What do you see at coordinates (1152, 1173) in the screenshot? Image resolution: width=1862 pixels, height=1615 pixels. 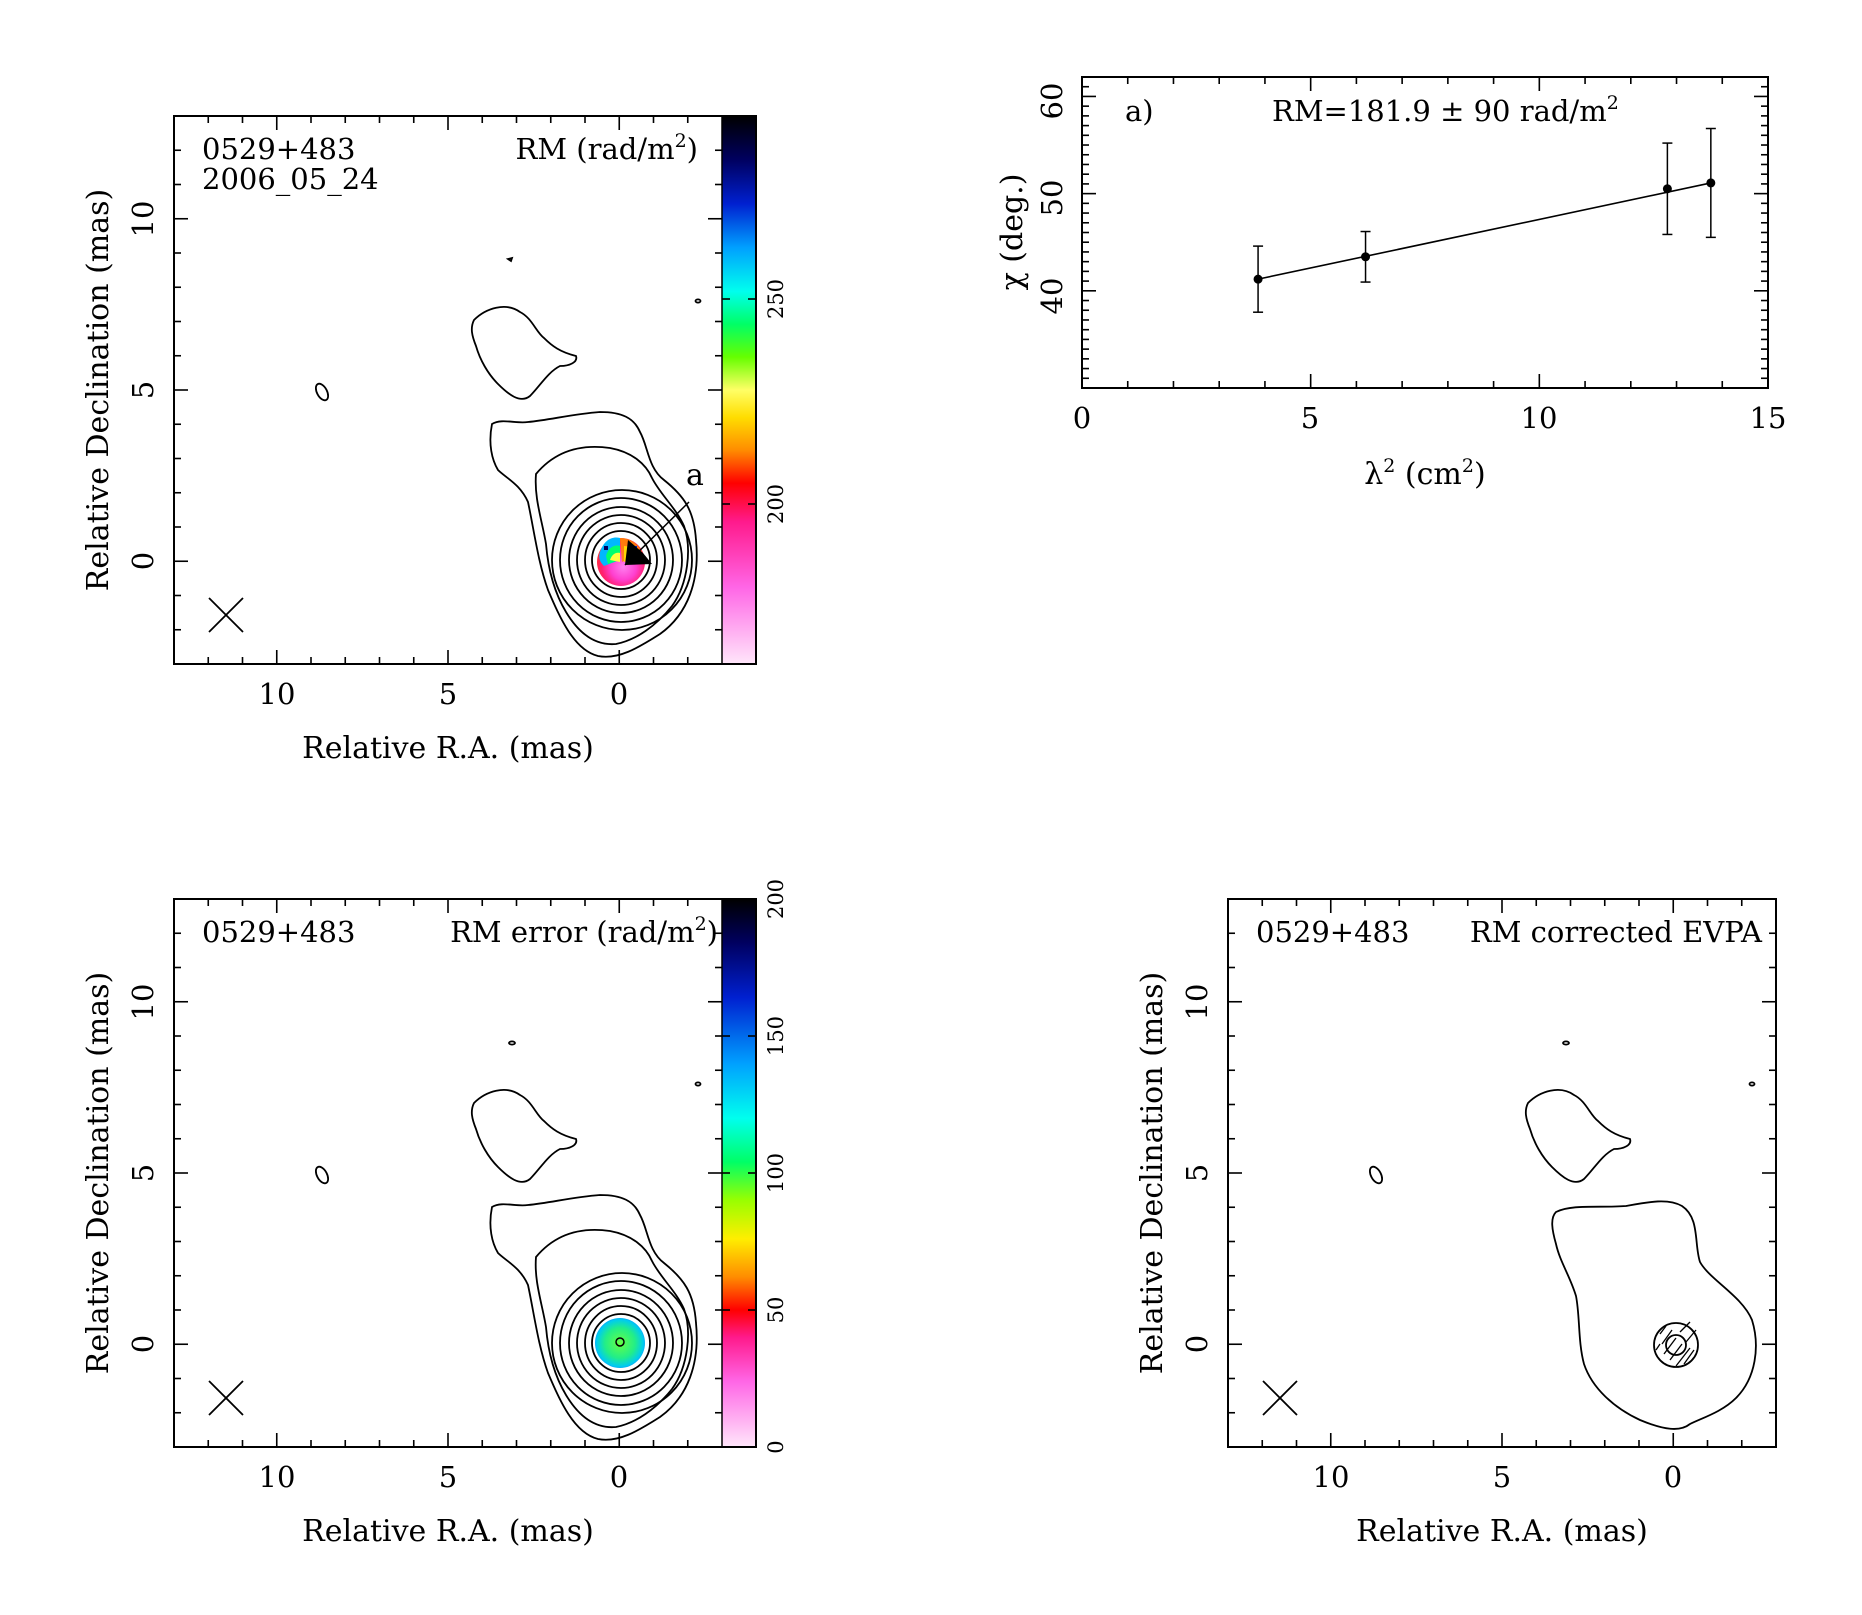 I see `evpa-map-ylabel: Relative Declination (mas)` at bounding box center [1152, 1173].